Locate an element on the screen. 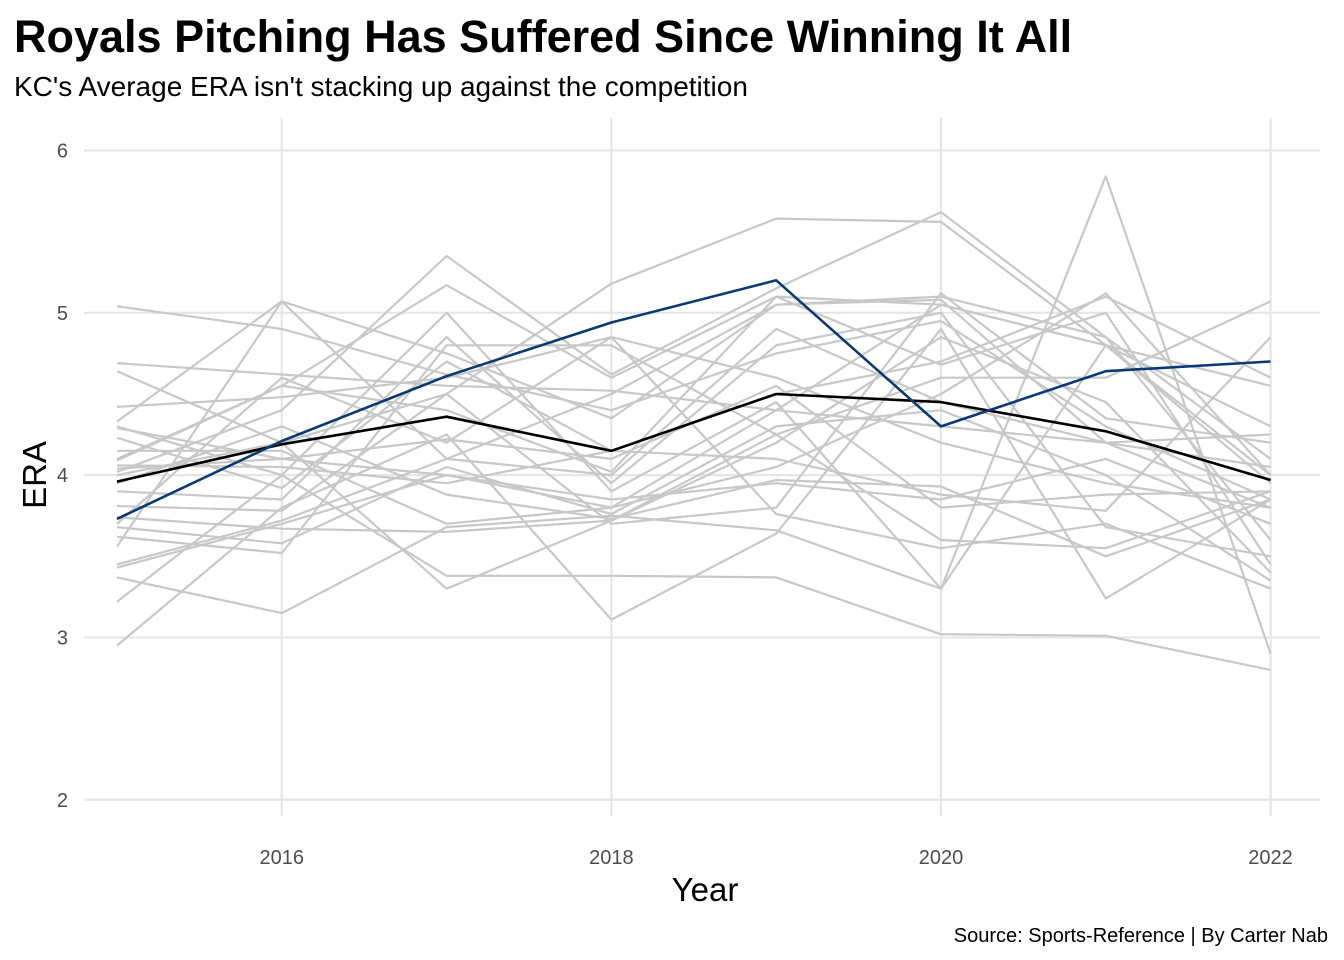  chart-caption: Source: Sports-Reference | By Carter Nab is located at coordinates (1141, 936).